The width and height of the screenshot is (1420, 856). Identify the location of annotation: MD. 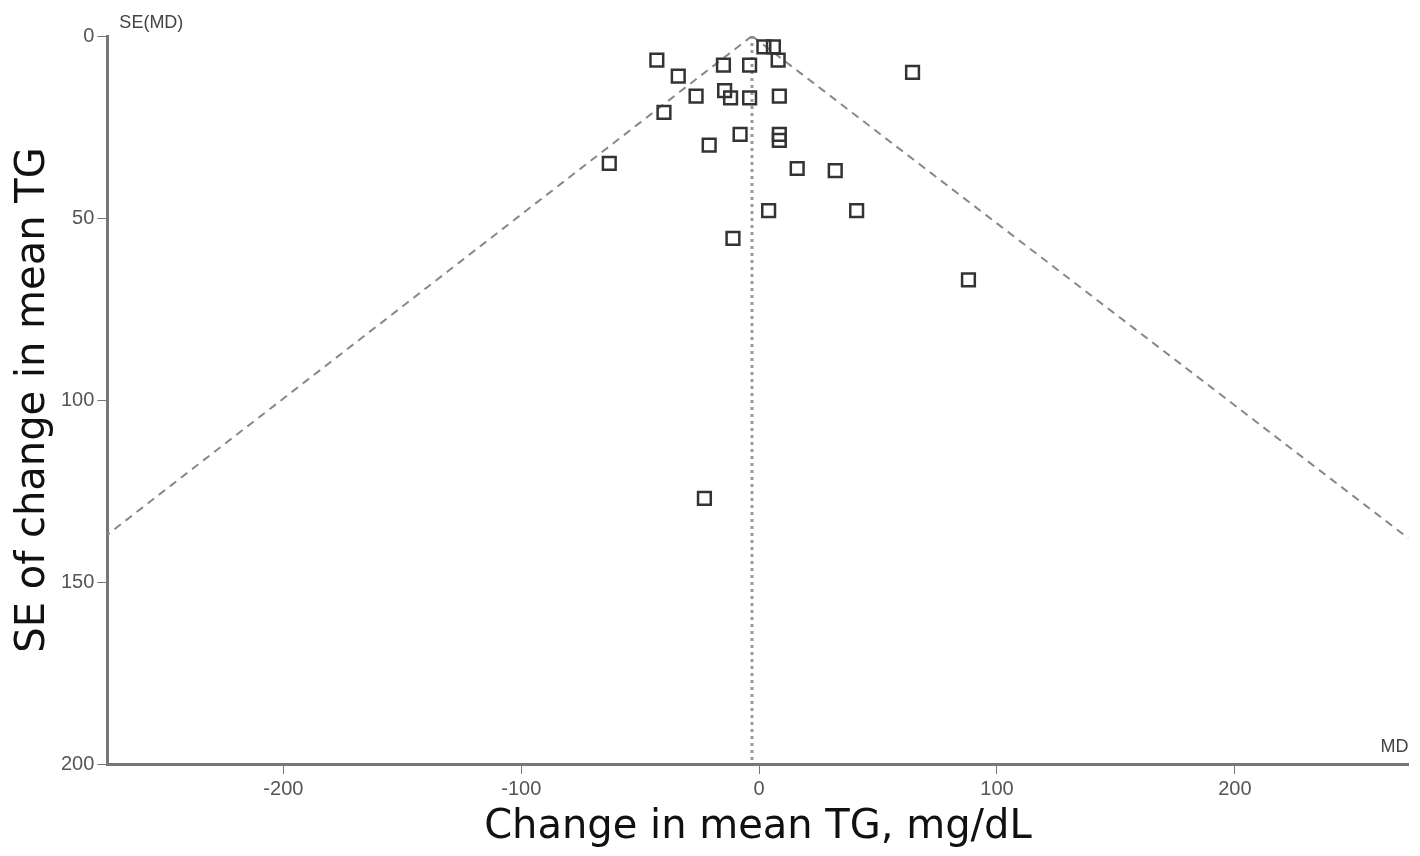
(1394, 745).